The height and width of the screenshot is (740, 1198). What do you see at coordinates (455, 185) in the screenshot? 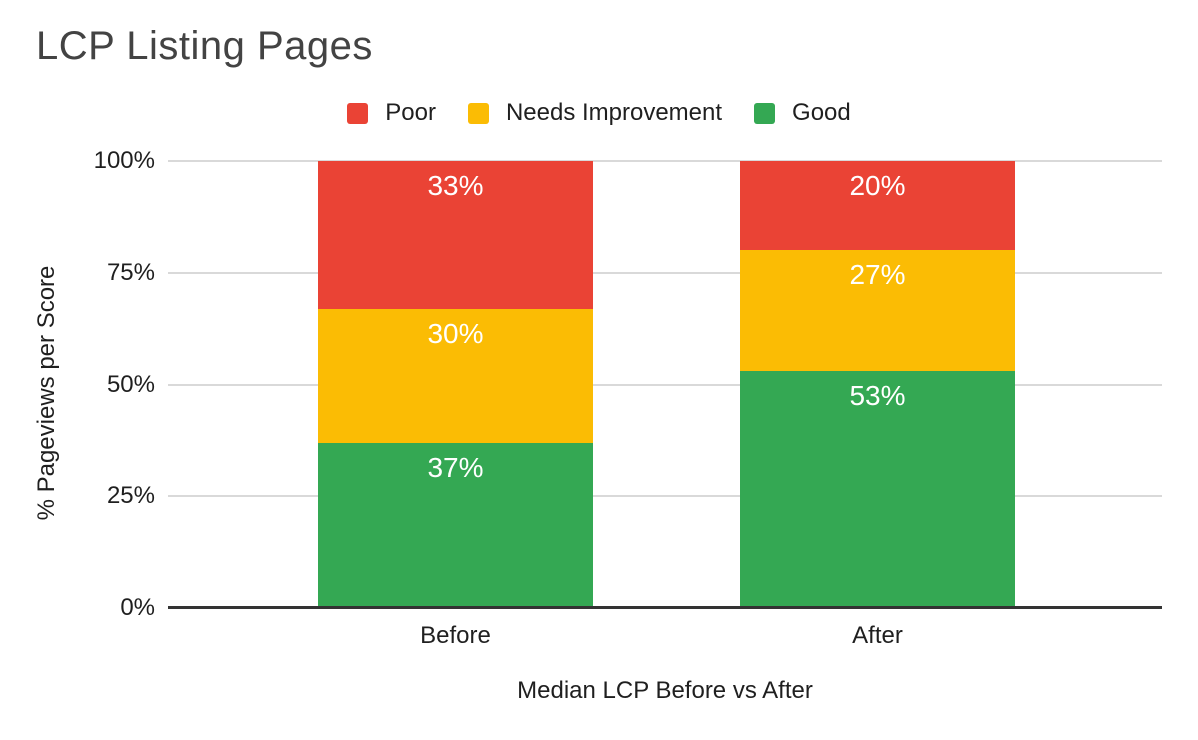
I see `data-label: 33%` at bounding box center [455, 185].